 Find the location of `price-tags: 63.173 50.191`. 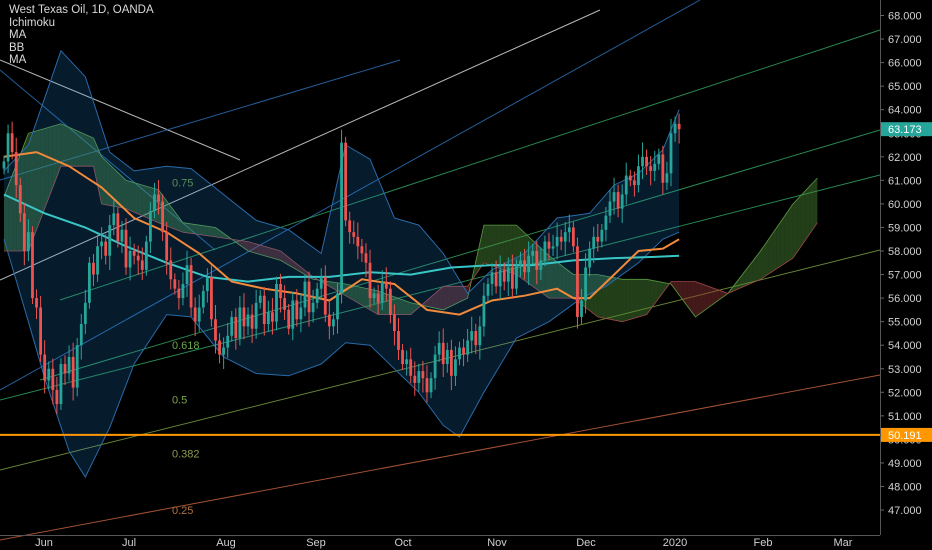

price-tags: 63.173 50.191 is located at coordinates (906, 282).